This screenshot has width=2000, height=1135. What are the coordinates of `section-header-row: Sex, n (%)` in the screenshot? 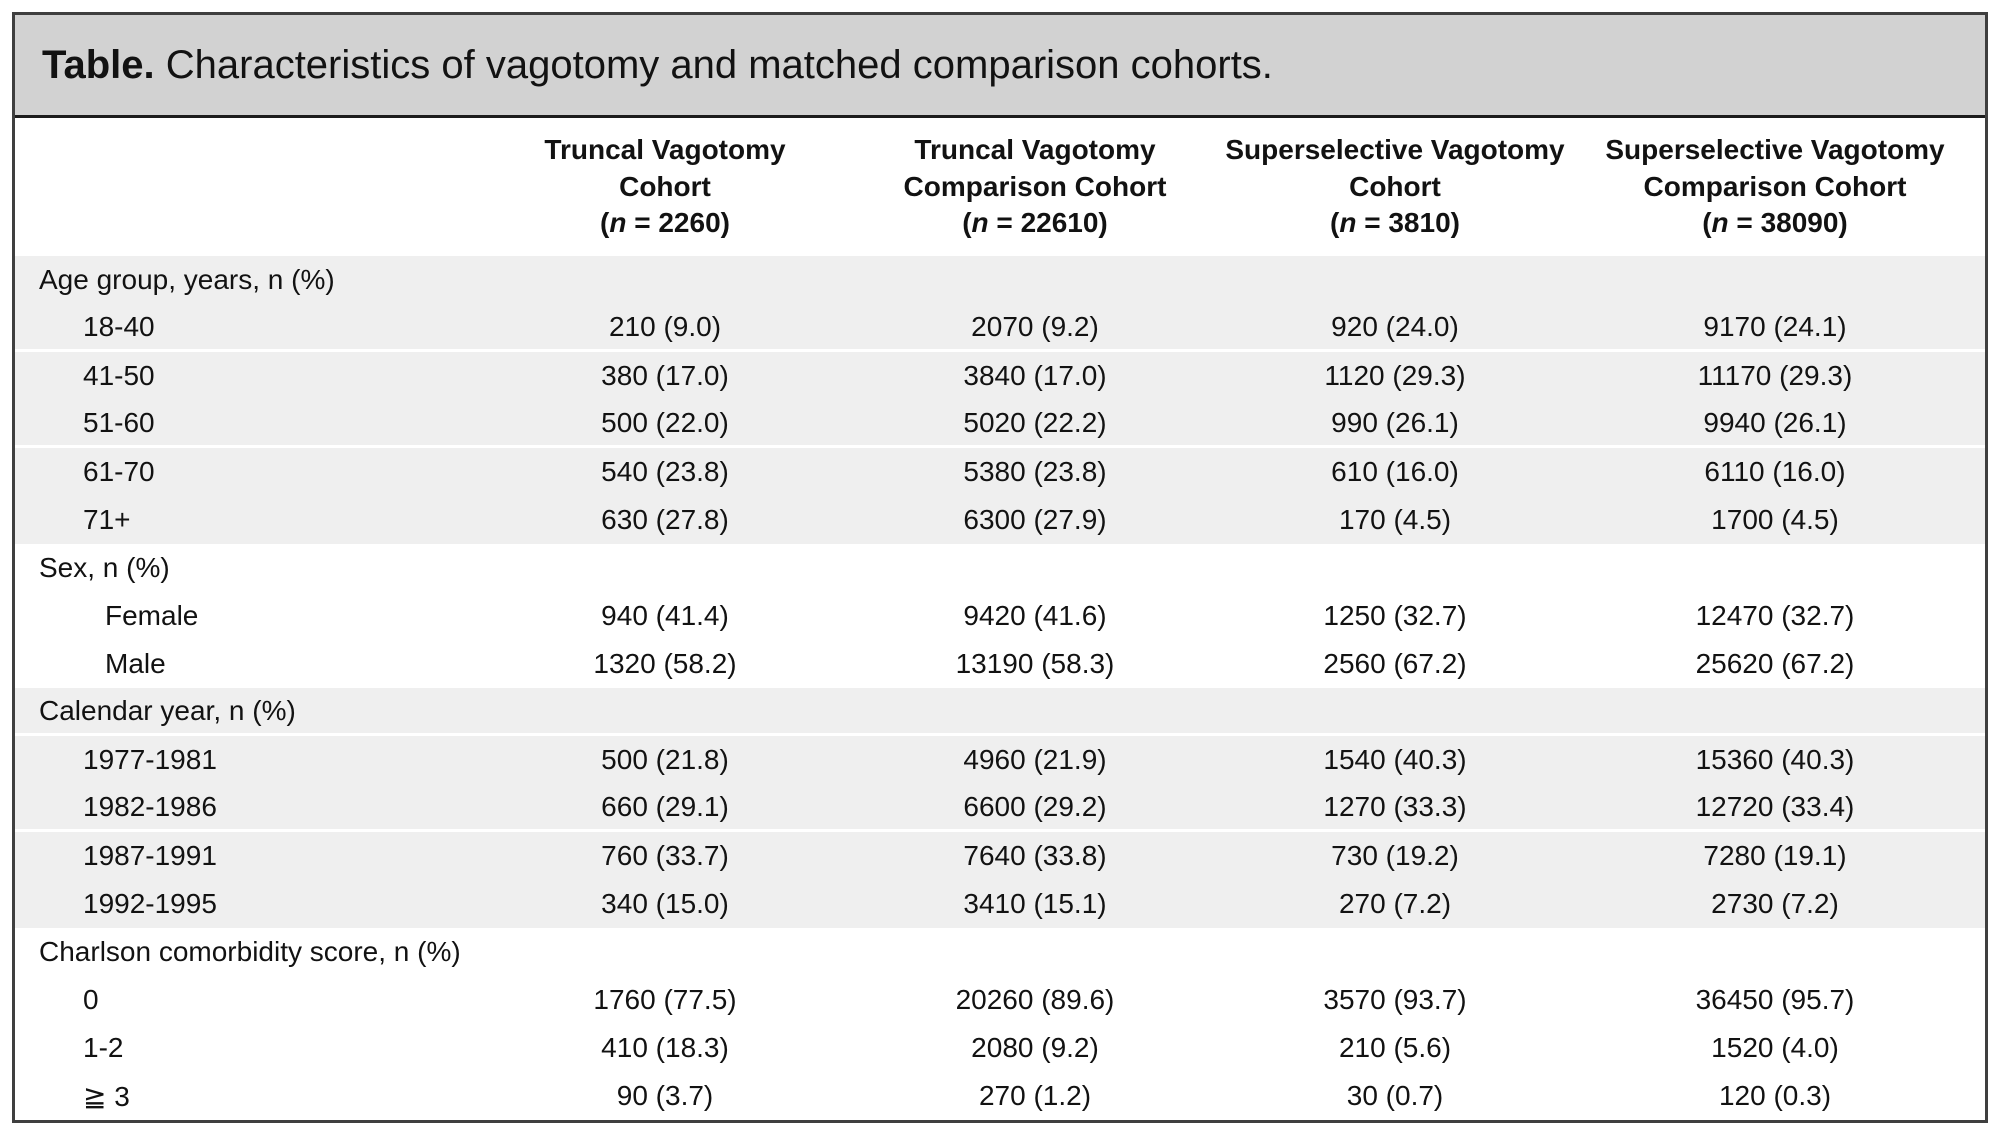 It's located at (1000, 568).